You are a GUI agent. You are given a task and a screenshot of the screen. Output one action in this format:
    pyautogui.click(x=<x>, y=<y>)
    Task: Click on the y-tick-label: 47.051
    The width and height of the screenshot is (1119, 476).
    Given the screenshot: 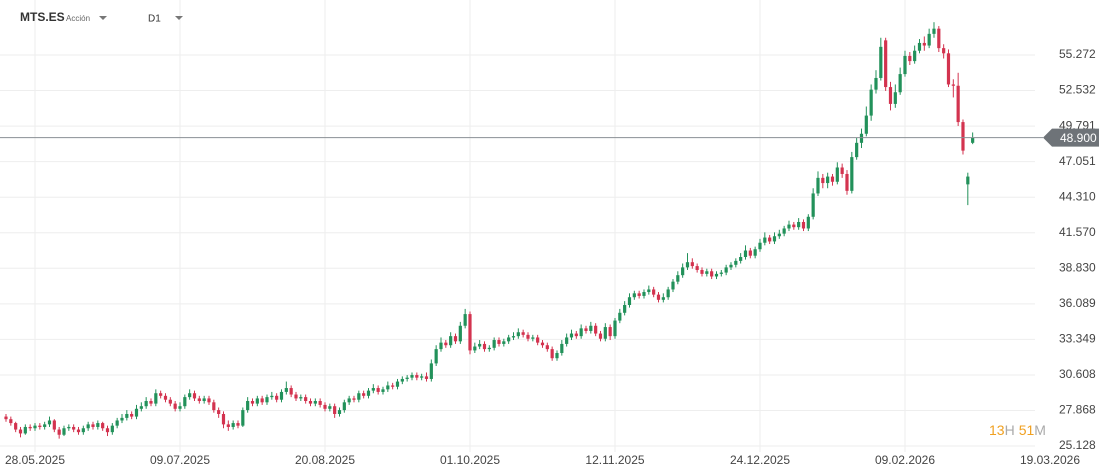 What is the action you would take?
    pyautogui.click(x=1077, y=161)
    